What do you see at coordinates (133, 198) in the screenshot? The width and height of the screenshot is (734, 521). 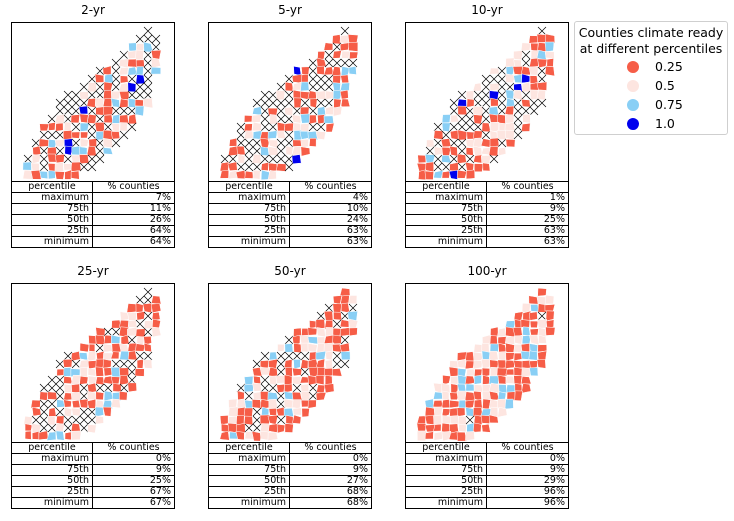 I see `row-value: 7%` at bounding box center [133, 198].